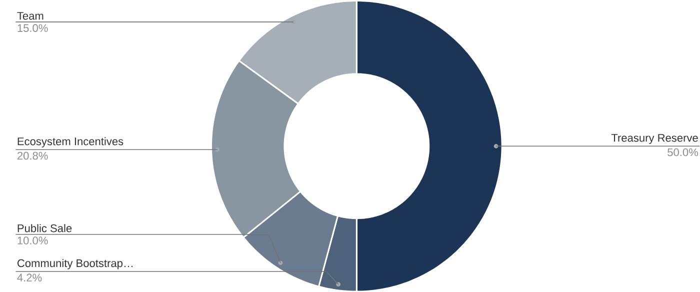  Describe the element at coordinates (45, 228) in the screenshot. I see `slice-label: Public Sale` at that location.